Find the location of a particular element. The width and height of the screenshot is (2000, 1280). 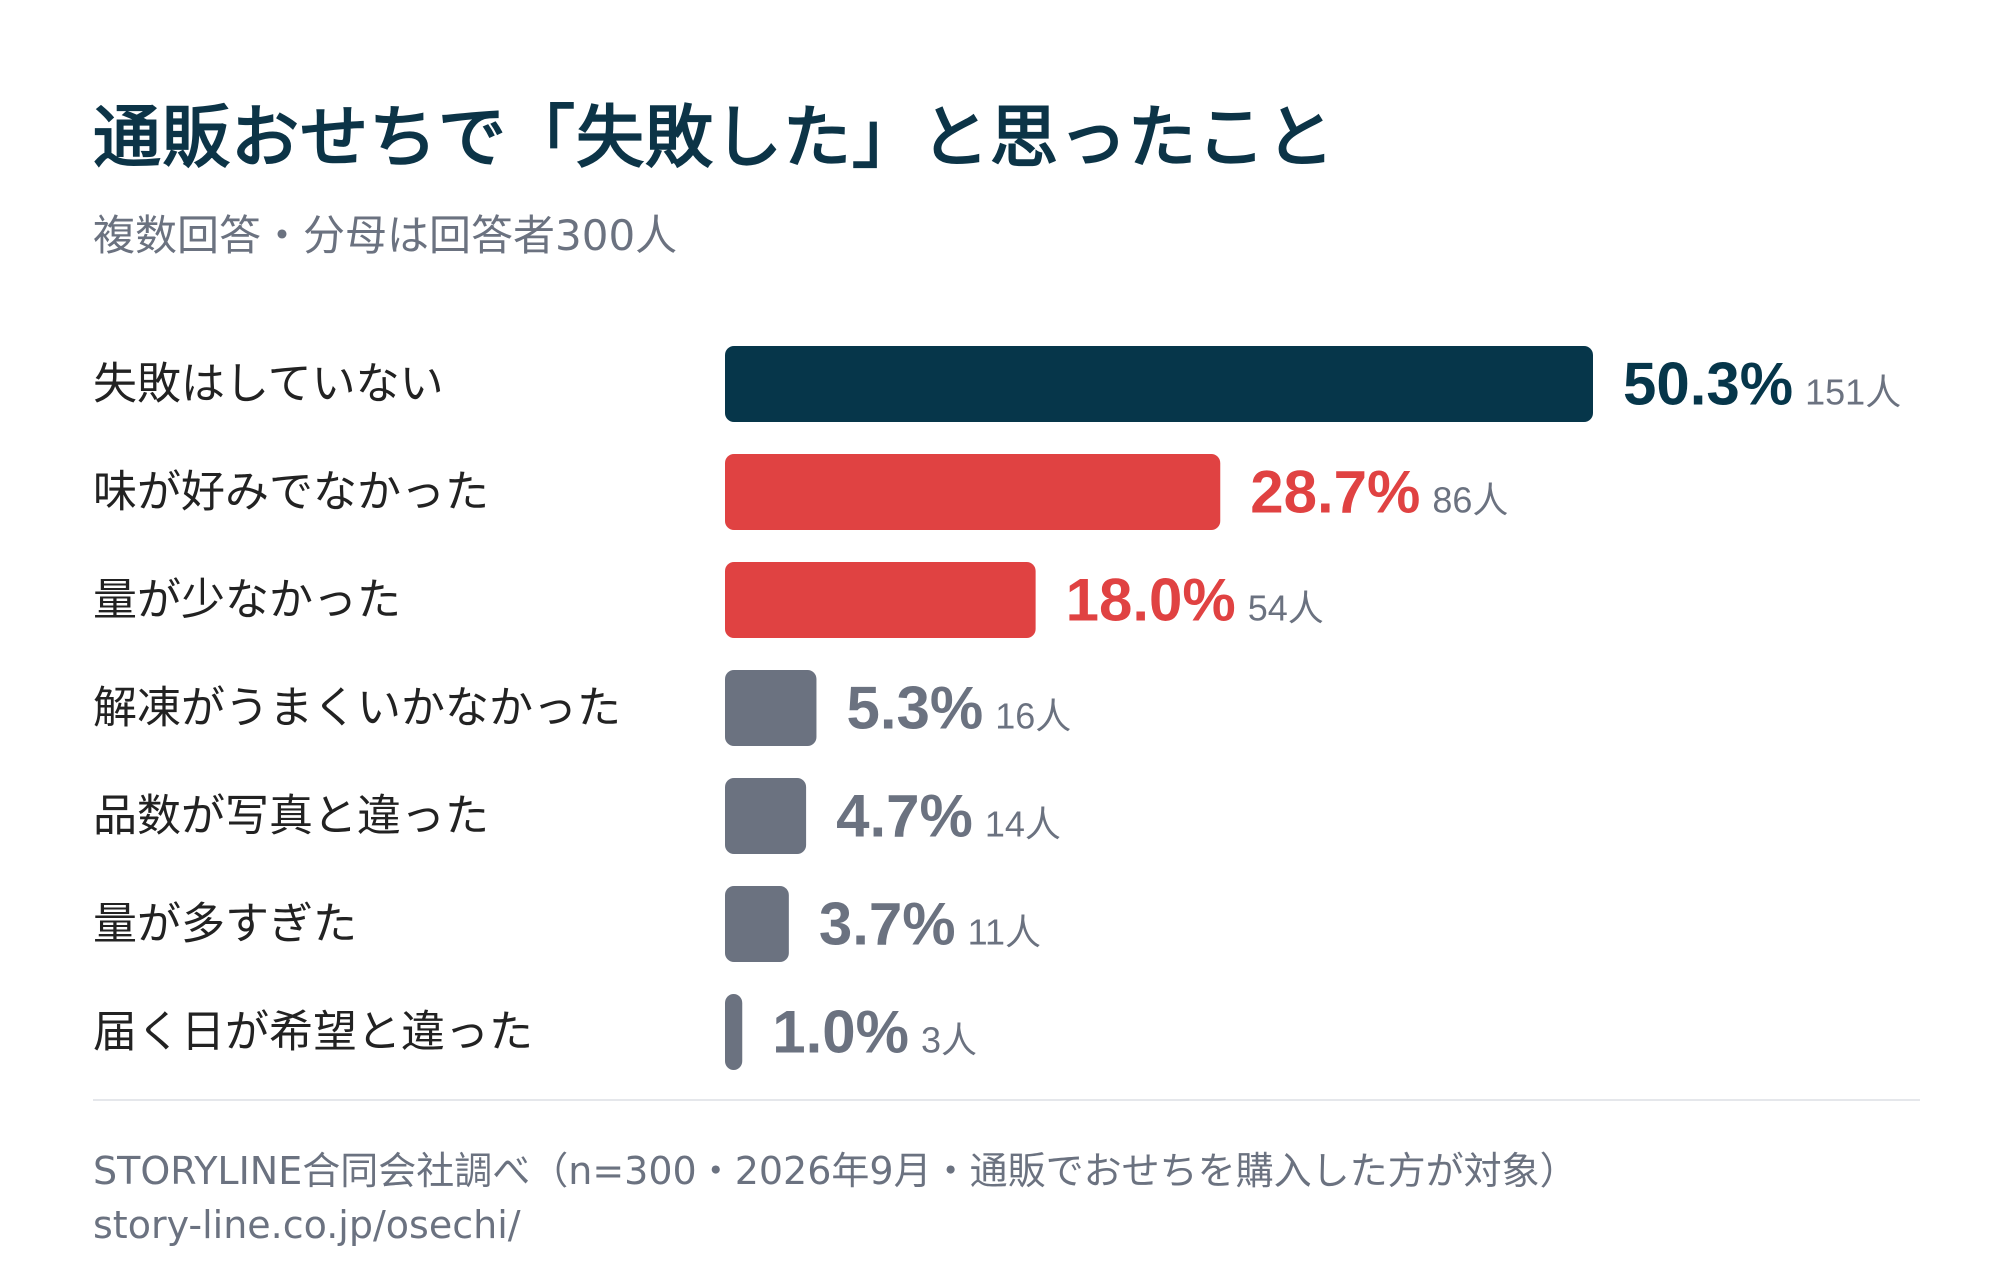

count-label: 11人 is located at coordinates (1004, 932).